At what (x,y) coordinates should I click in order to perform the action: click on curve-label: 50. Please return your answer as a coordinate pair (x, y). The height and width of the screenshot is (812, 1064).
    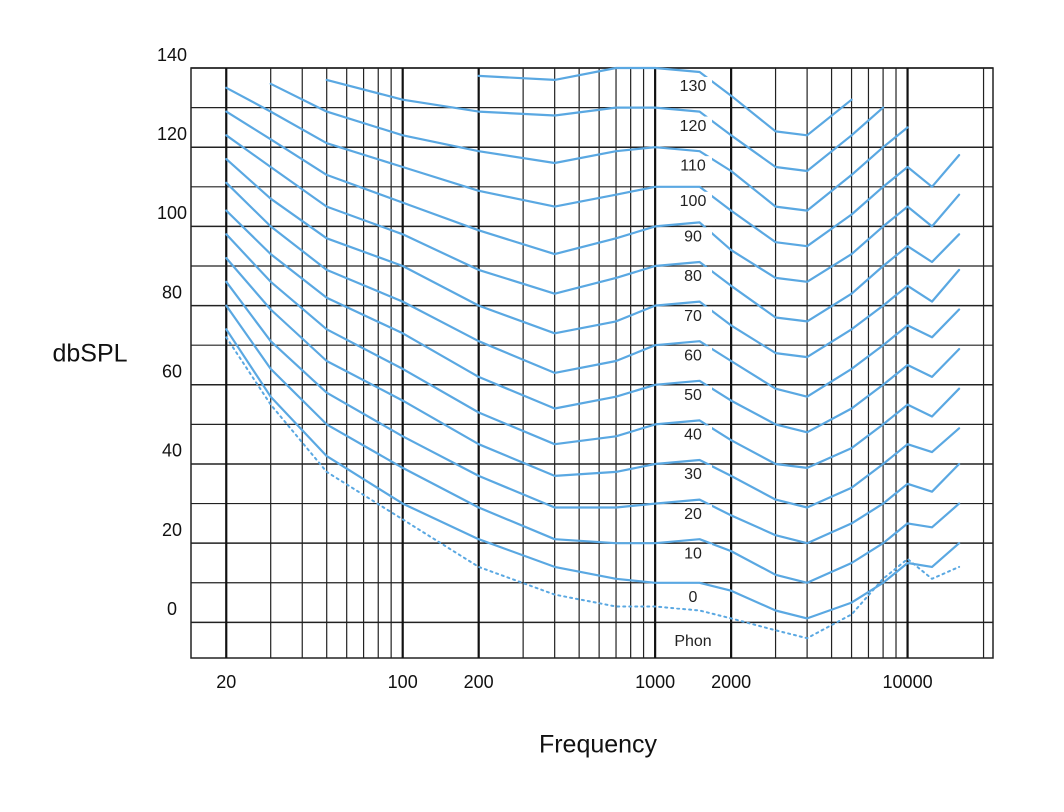
    Looking at the image, I should click on (693, 395).